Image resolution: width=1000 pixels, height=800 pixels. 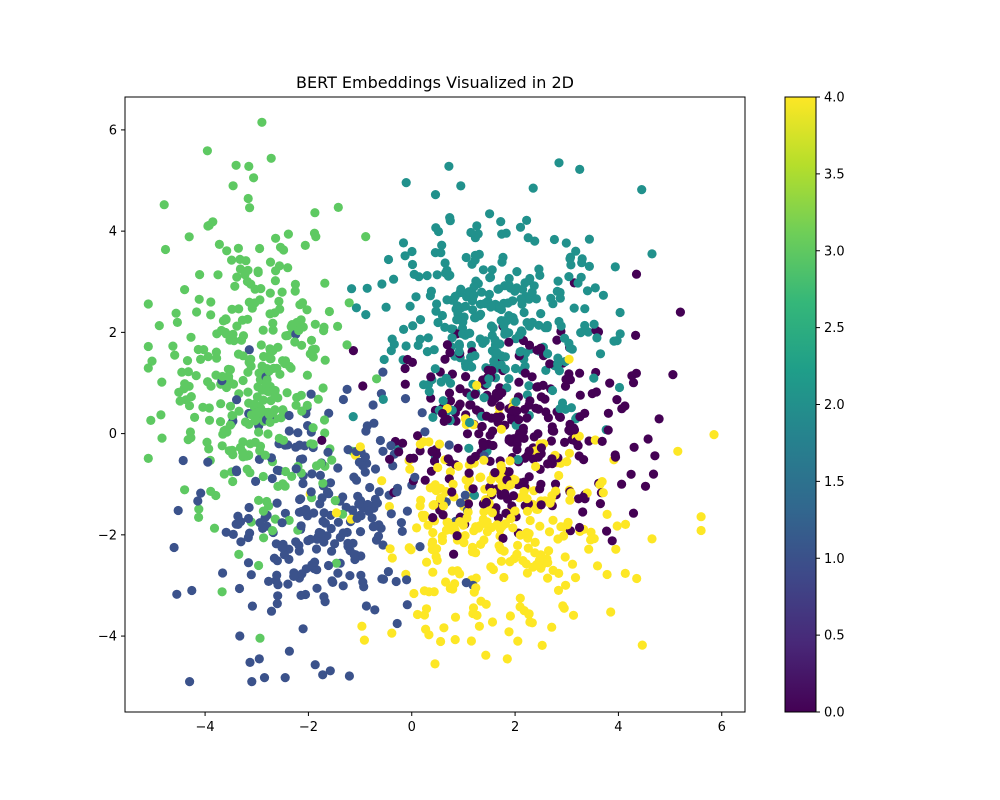 What do you see at coordinates (113, 434) in the screenshot?
I see `y-tick-label: 0` at bounding box center [113, 434].